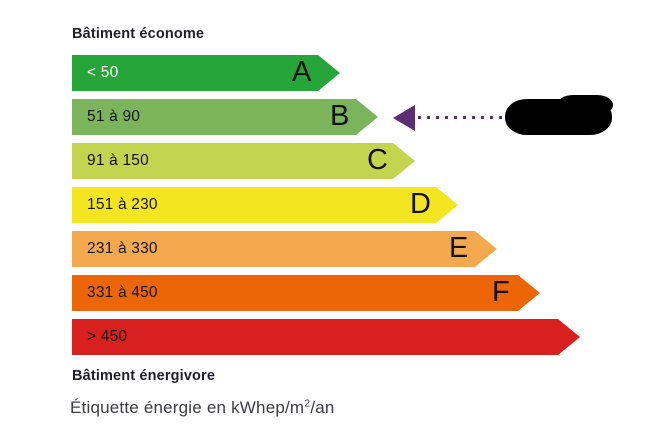 The height and width of the screenshot is (441, 667). I want to click on energy-band-shape-g, so click(326, 337).